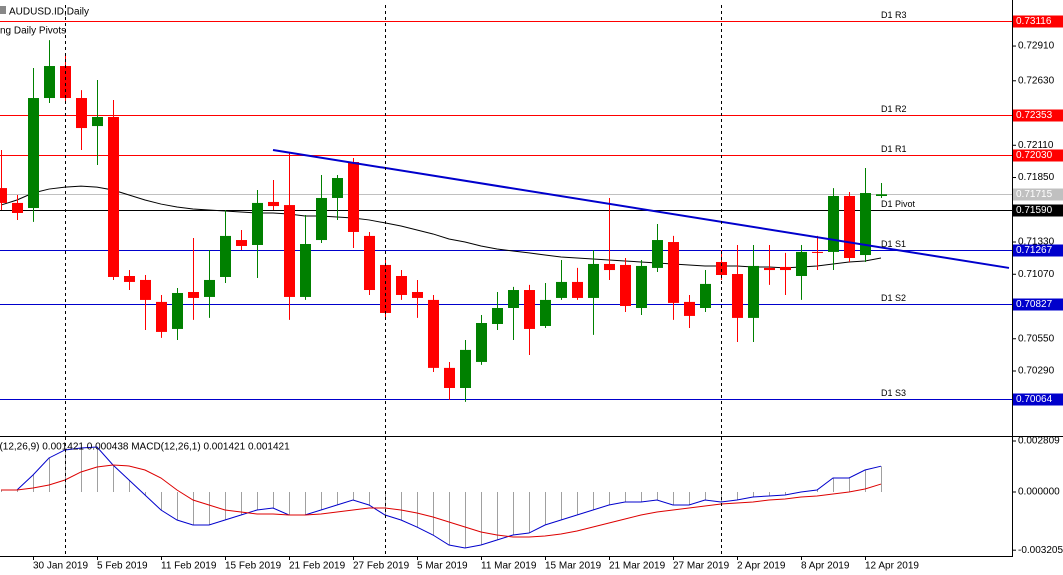  Describe the element at coordinates (1034, 304) in the screenshot. I see `pivot-label: 0.70827` at that location.